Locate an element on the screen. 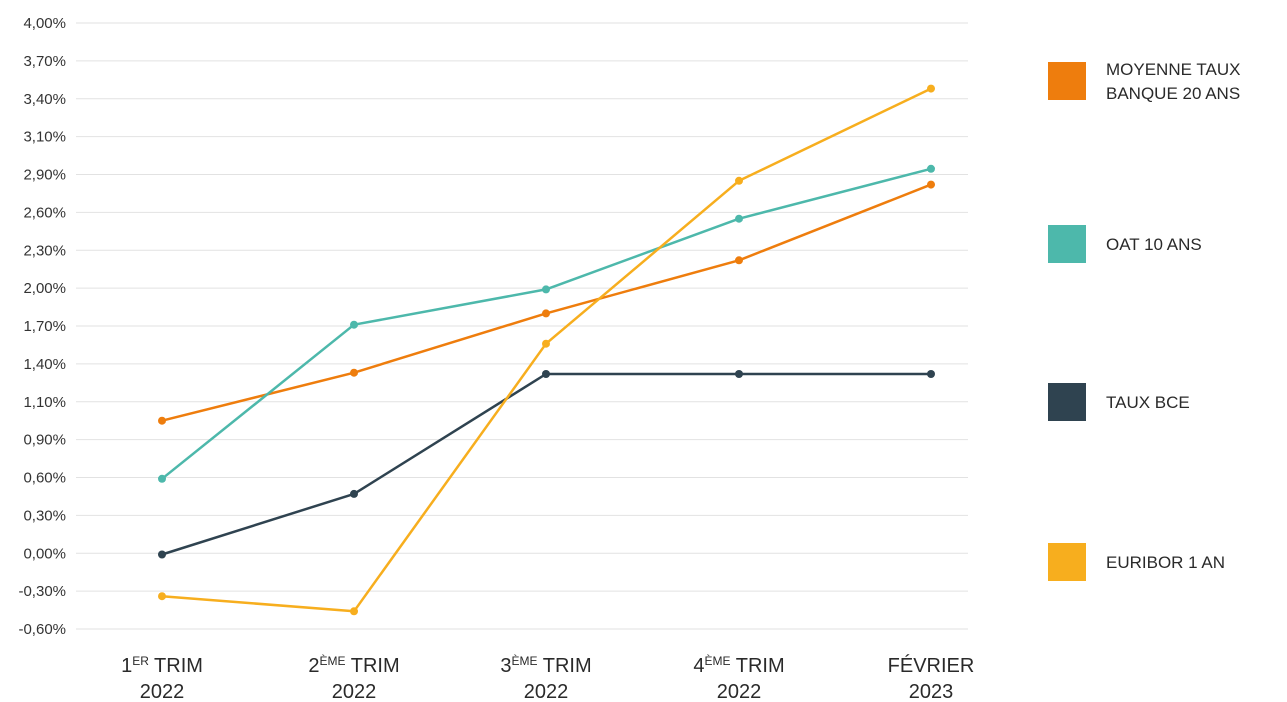  legend-item-euribor: EURIBOR 1 AN is located at coordinates (1164, 562).